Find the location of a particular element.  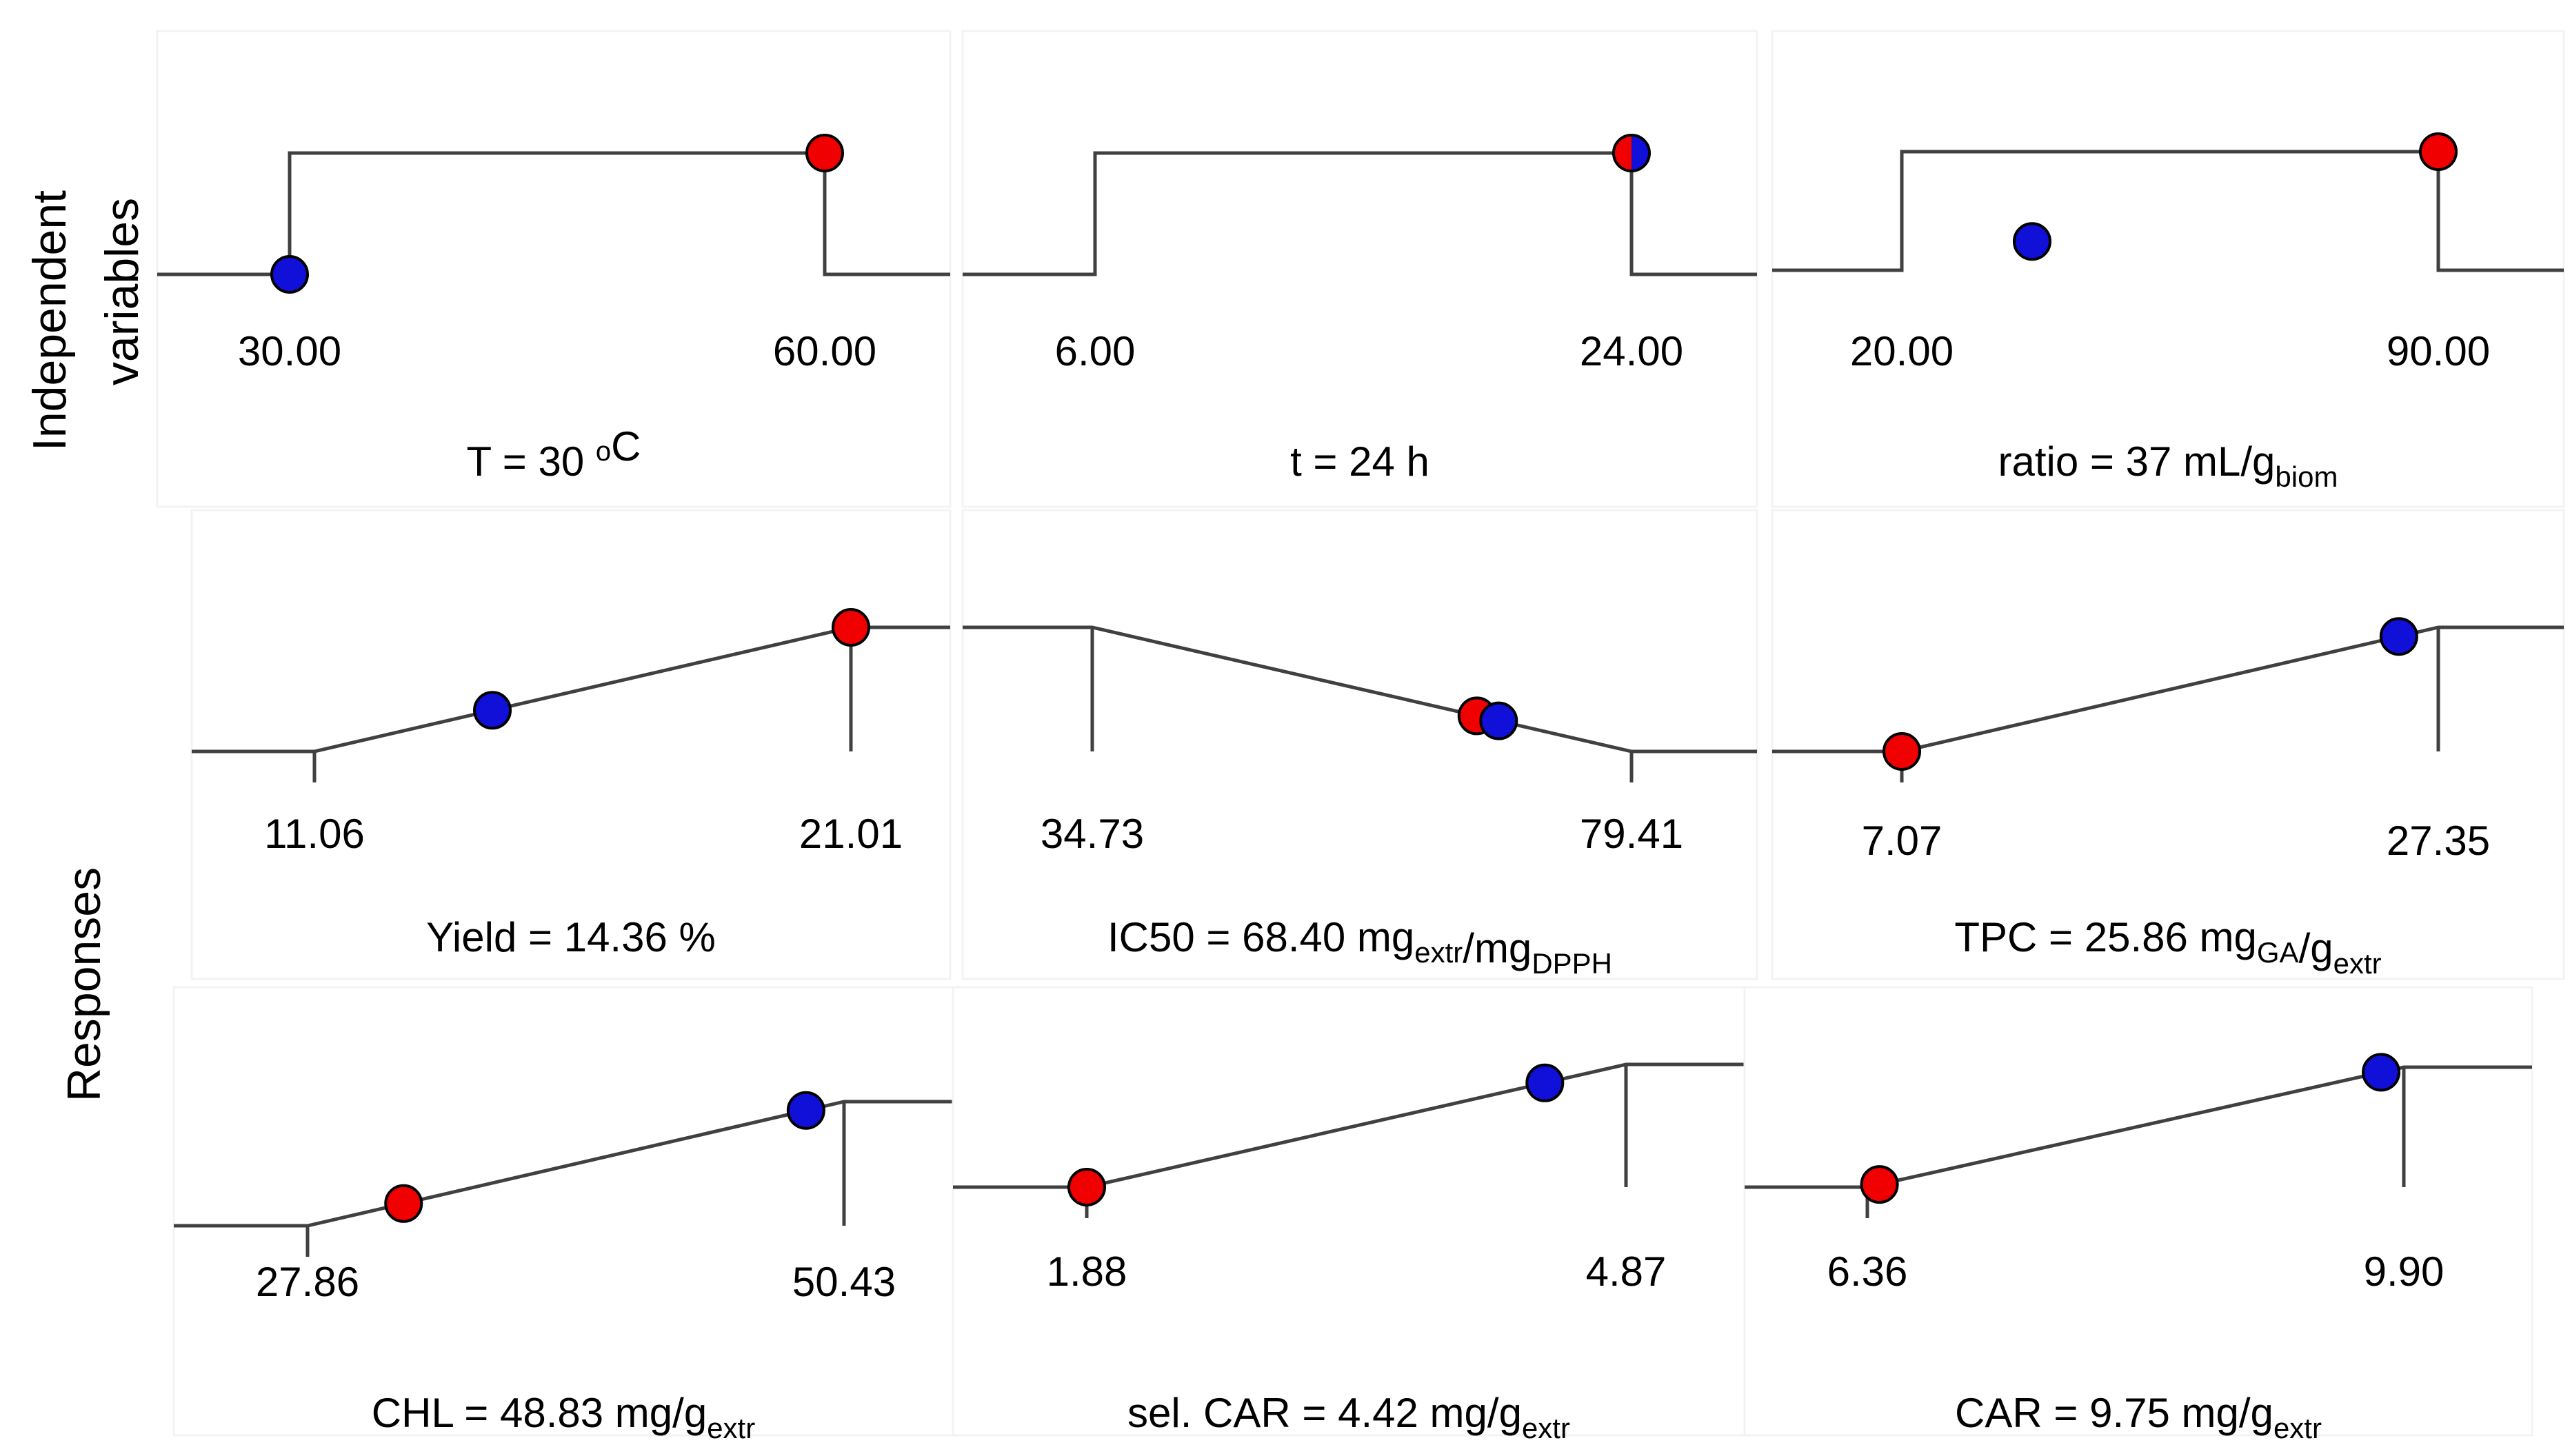

desirability-line-sel-car is located at coordinates (1349, 1125).